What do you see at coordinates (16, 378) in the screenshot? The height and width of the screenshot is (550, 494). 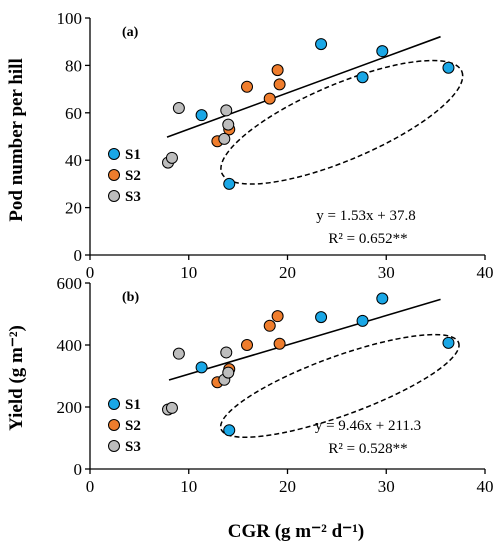 I see `panel-b-ylabel: Yield (g m⁻²)` at bounding box center [16, 378].